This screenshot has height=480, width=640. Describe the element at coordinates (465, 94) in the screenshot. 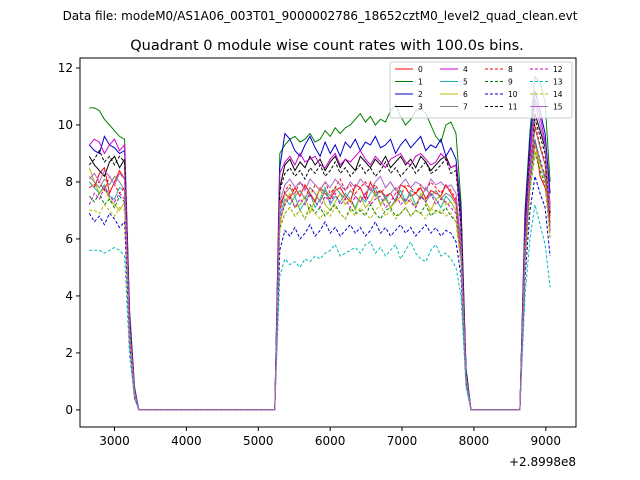

I see `legend-label: 6` at that location.